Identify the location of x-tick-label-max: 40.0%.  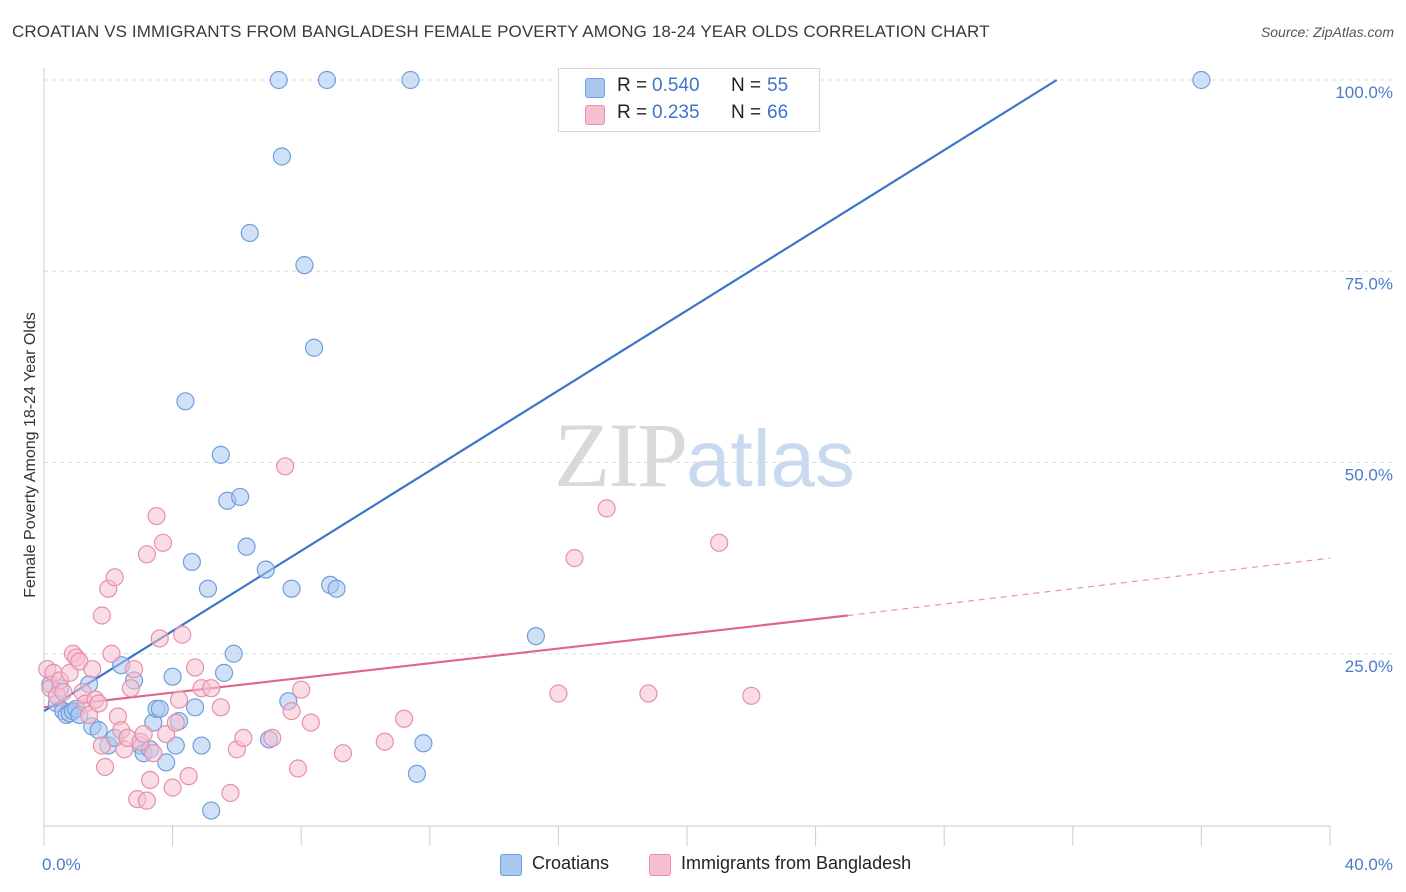
(1369, 864).